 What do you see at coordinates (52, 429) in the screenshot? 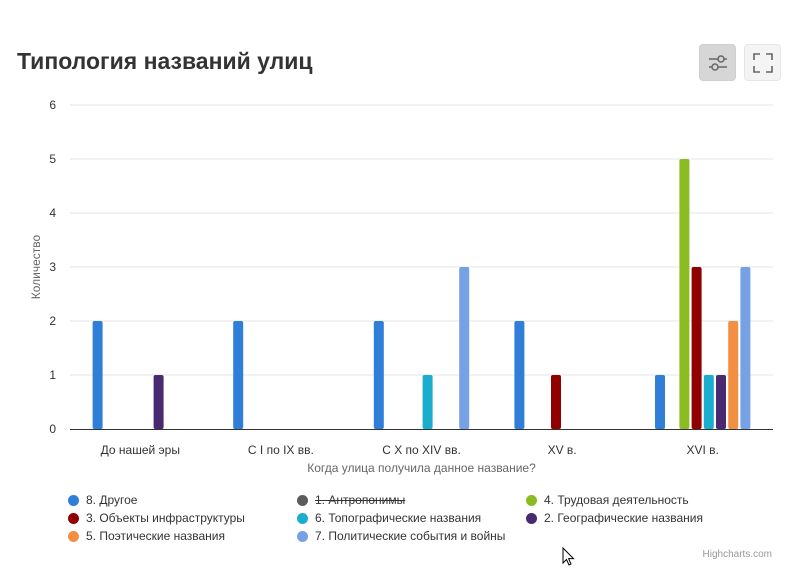
I see `y-tick-label: 0` at bounding box center [52, 429].